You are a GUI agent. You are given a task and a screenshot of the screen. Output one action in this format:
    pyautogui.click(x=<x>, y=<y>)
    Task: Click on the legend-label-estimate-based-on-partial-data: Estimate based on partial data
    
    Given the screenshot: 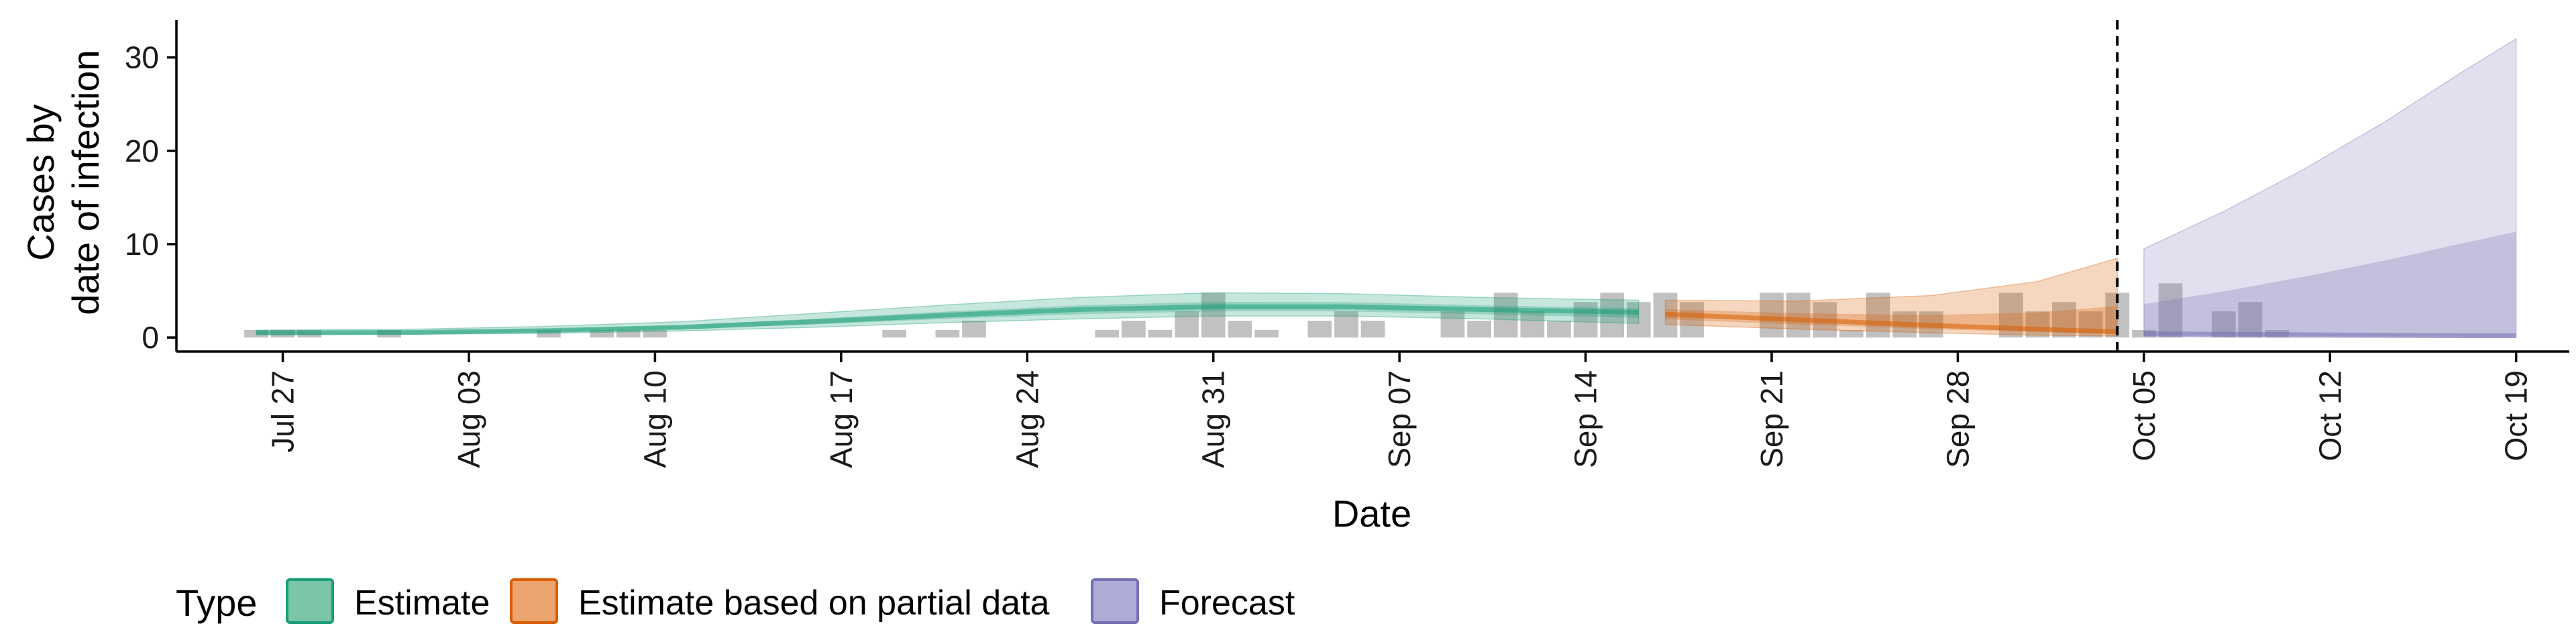 What is the action you would take?
    pyautogui.click(x=814, y=603)
    